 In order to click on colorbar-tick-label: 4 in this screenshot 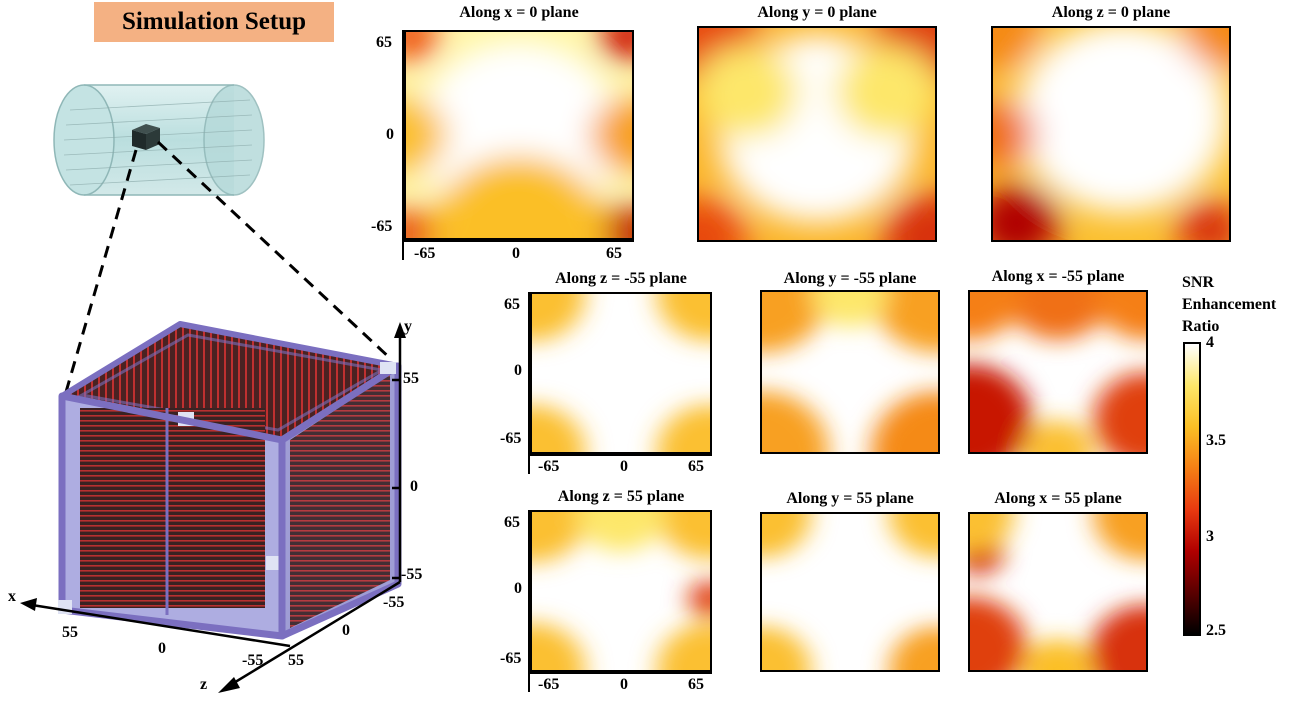, I will do `click(1210, 342)`.